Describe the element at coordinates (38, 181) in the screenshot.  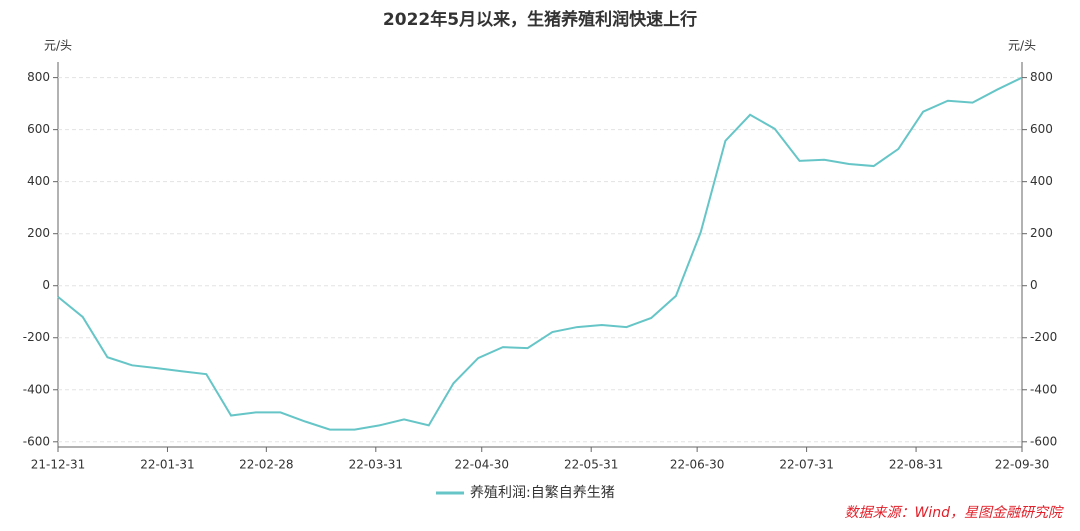
I see `y-tick-label: 400` at that location.